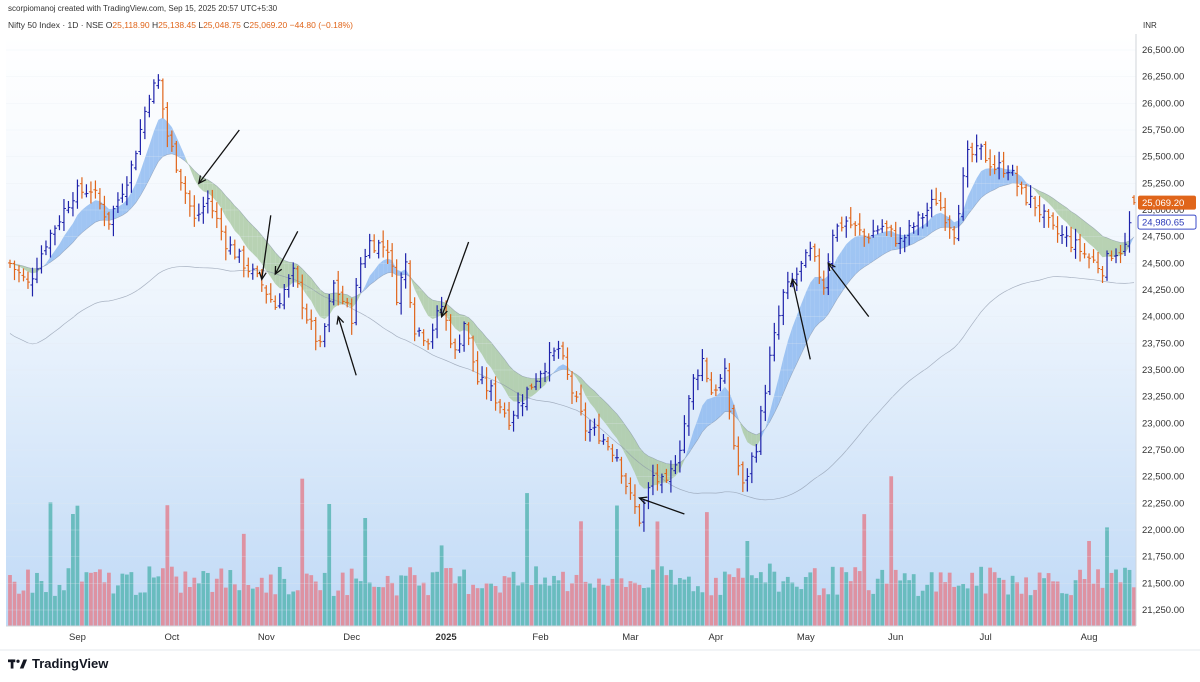 The image size is (1200, 682). I want to click on close-value: 25,069.20, so click(268, 25).